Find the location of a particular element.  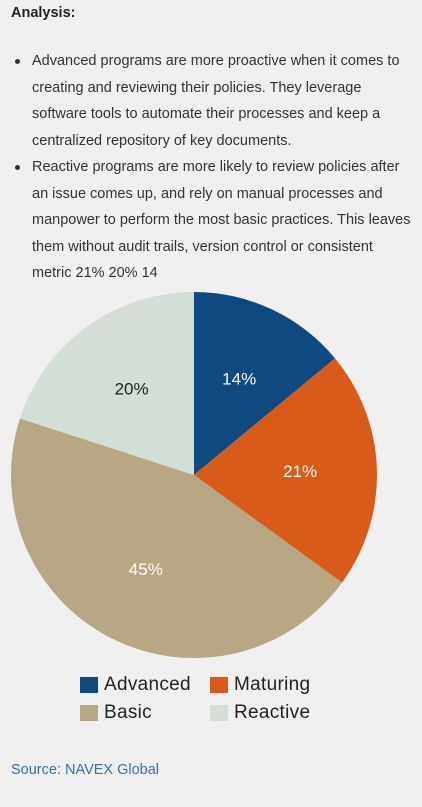

source-credit: Source: NAVEX Global is located at coordinates (85, 770).